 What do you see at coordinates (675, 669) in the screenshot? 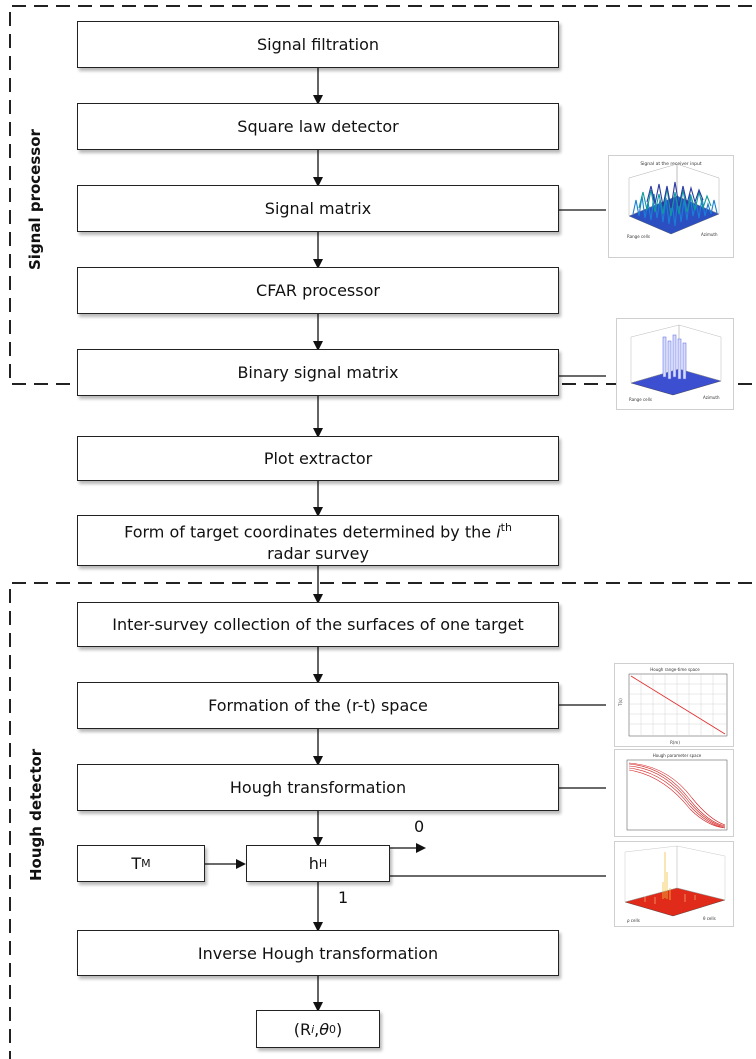
I see `svg-text: Hough range-time space` at bounding box center [675, 669].